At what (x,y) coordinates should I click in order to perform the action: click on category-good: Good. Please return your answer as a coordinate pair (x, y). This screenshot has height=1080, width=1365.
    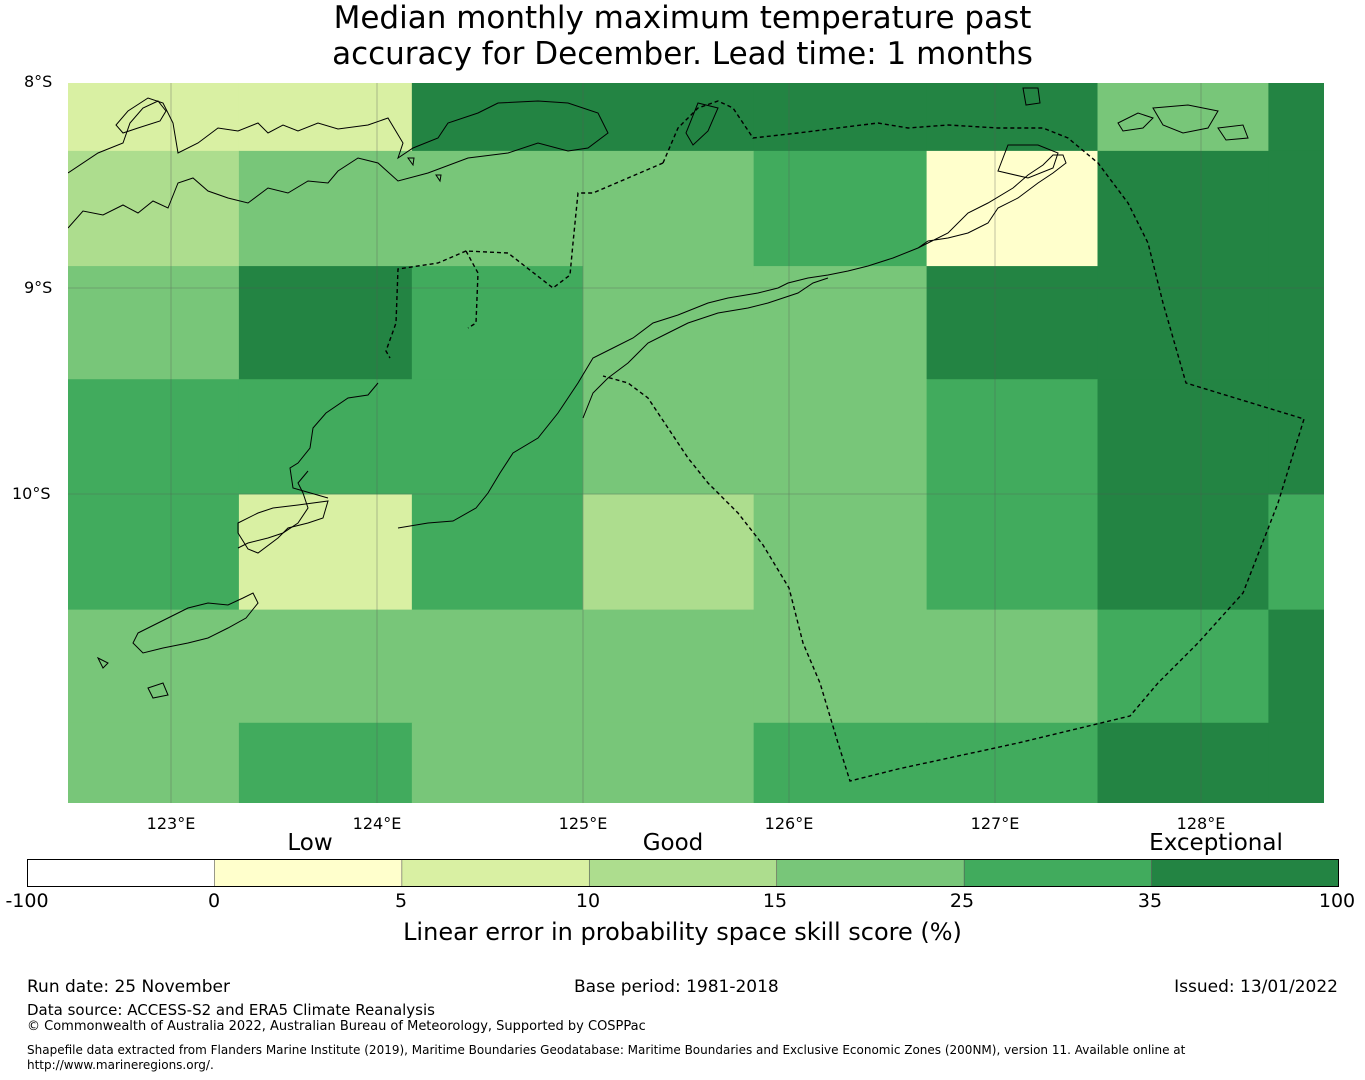
    Looking at the image, I should click on (673, 843).